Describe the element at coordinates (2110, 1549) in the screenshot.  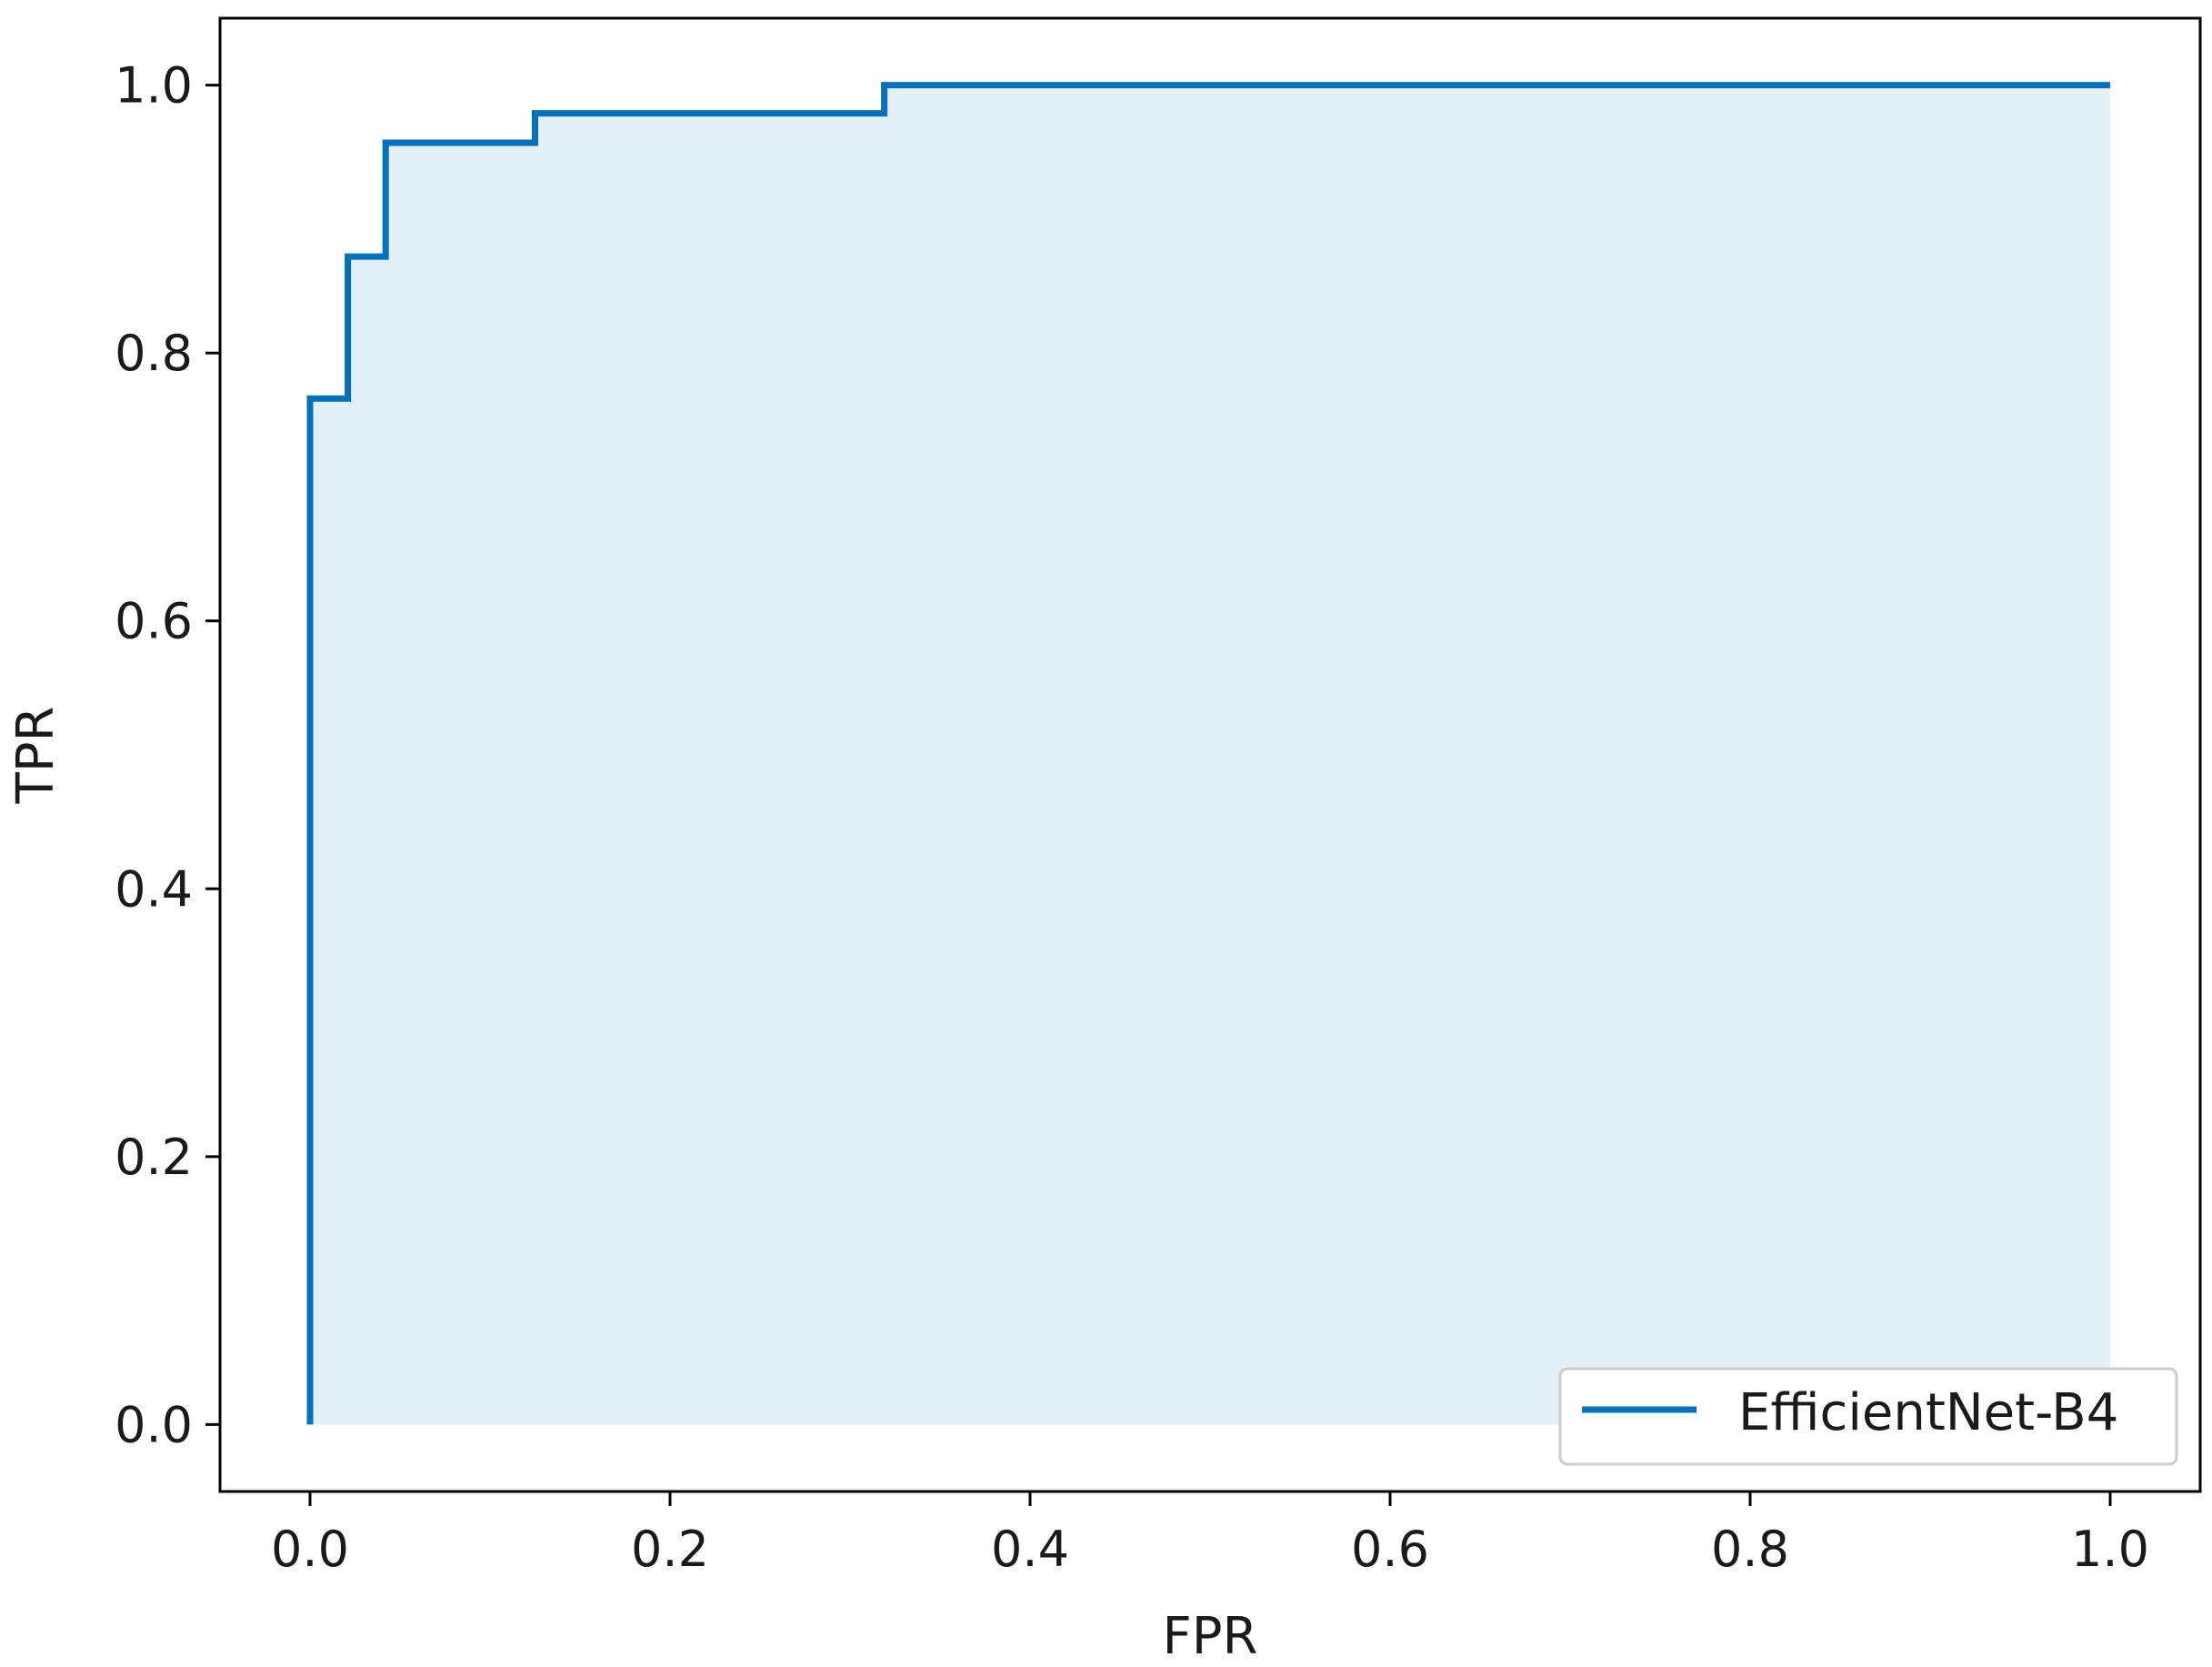
I see `x-tick-label: 1.0` at that location.